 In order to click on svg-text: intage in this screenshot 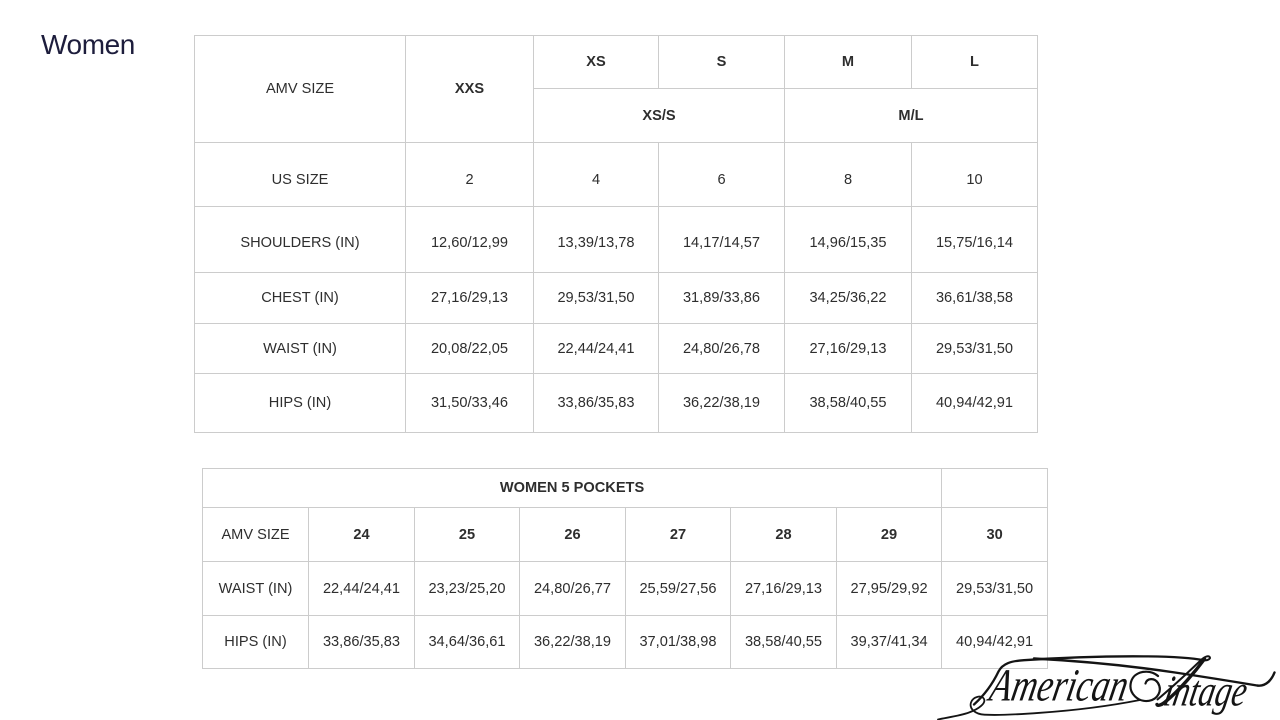, I will do `click(1206, 691)`.